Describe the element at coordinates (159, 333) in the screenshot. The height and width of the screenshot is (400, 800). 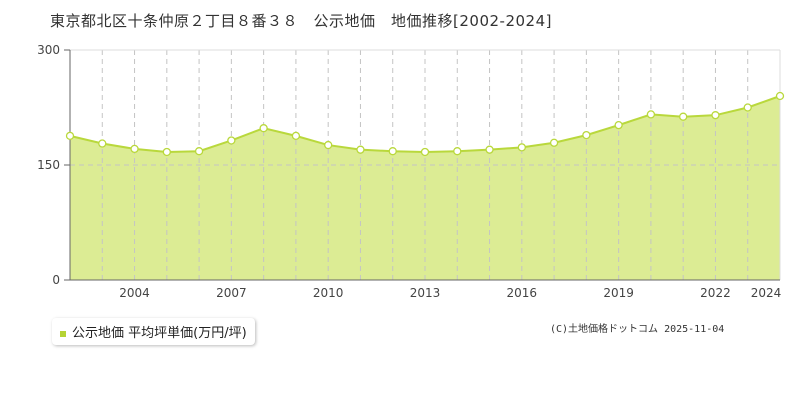
I see `legend-label: 公示地価 平均坪単価(万円/坪)` at that location.